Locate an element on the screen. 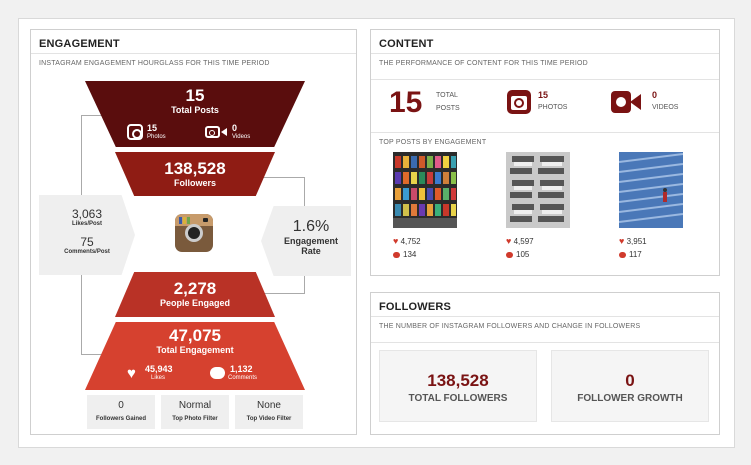 This screenshot has width=751, height=465. likes-value: 45,943 is located at coordinates (159, 369).